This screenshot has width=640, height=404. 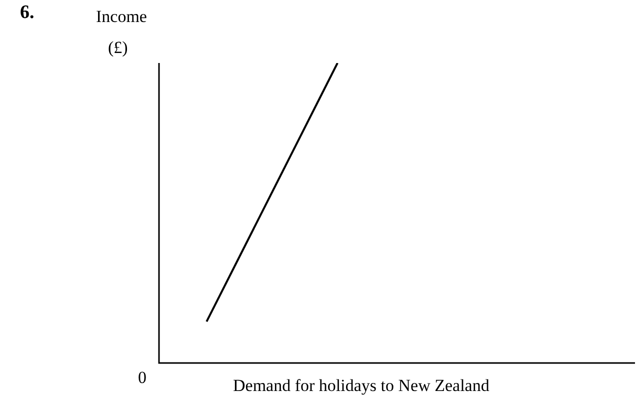 I want to click on chart-title: 6., so click(x=27, y=13).